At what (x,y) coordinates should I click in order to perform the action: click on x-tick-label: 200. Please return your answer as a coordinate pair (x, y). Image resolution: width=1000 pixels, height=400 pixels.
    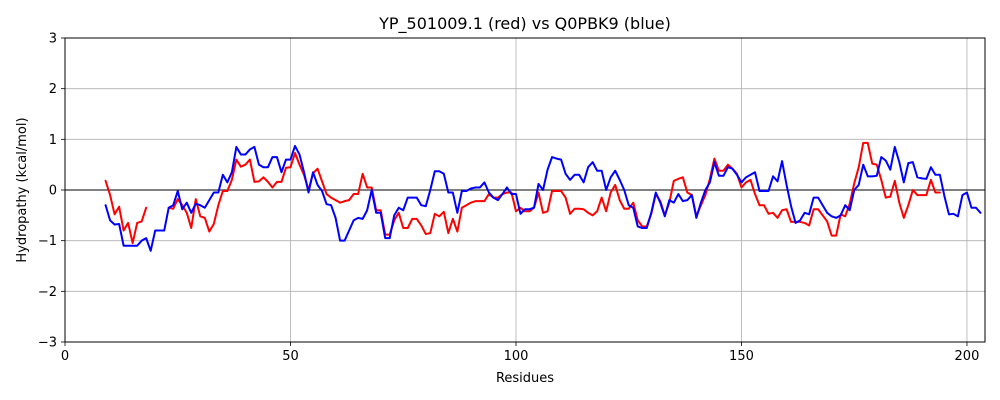
    Looking at the image, I should click on (967, 356).